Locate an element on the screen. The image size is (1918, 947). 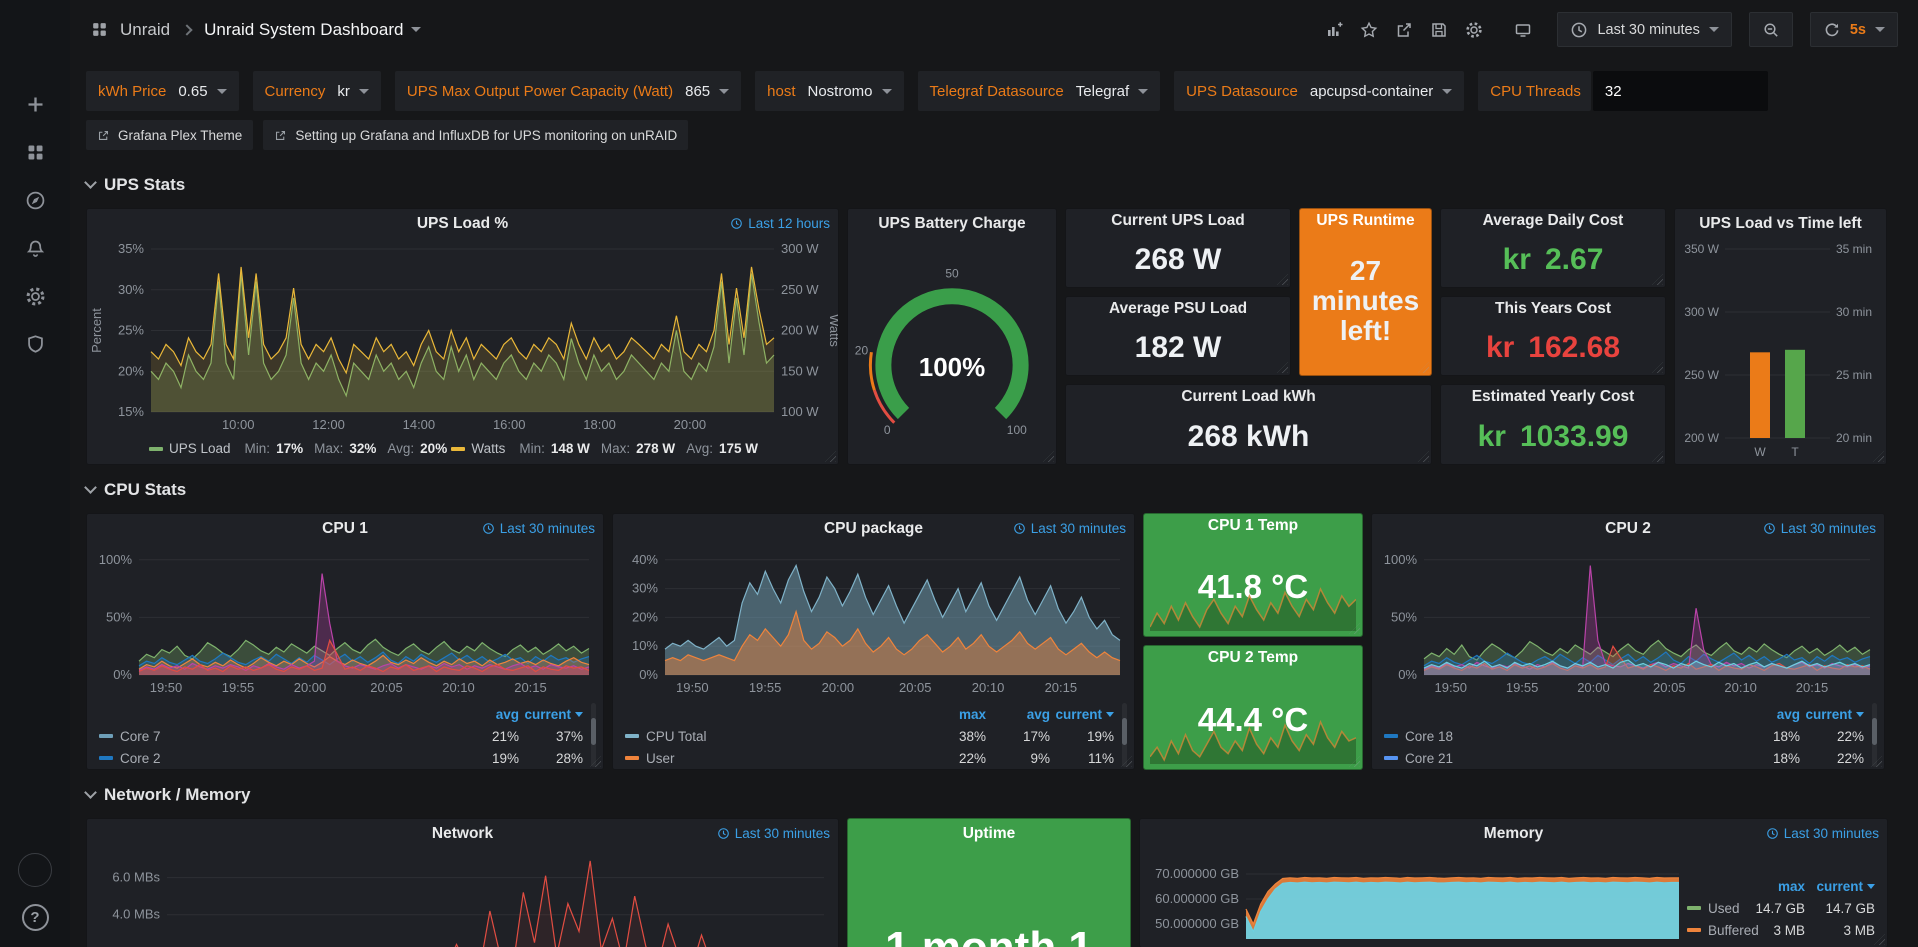
cpu2-chart: 0% 50% 100% 19:50 19:55 20:00 20:05 20:10 20:15 is located at coordinates (1628, 621).